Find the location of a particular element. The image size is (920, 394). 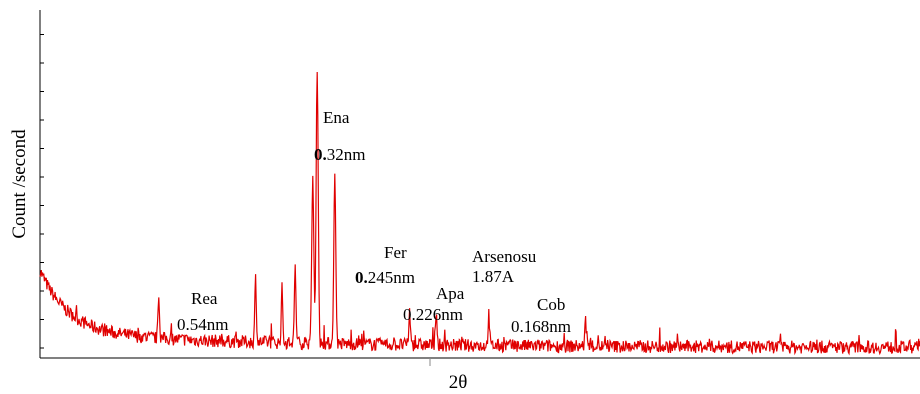

x-axis-title: 2θ is located at coordinates (458, 382).